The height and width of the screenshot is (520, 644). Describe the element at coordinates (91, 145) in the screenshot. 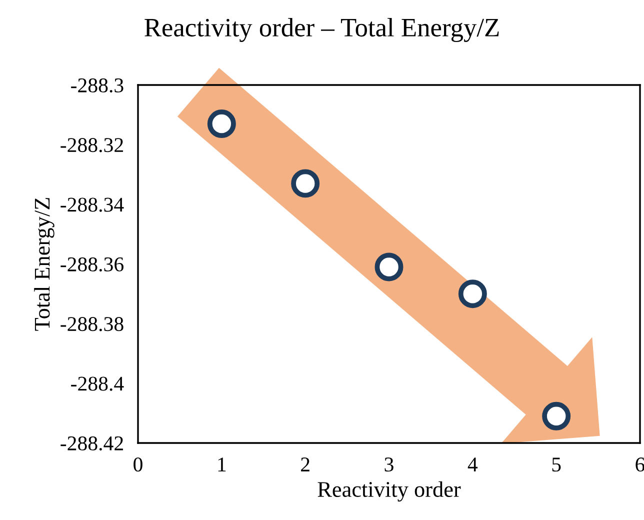

I see `y-tick-label: -288.32` at that location.